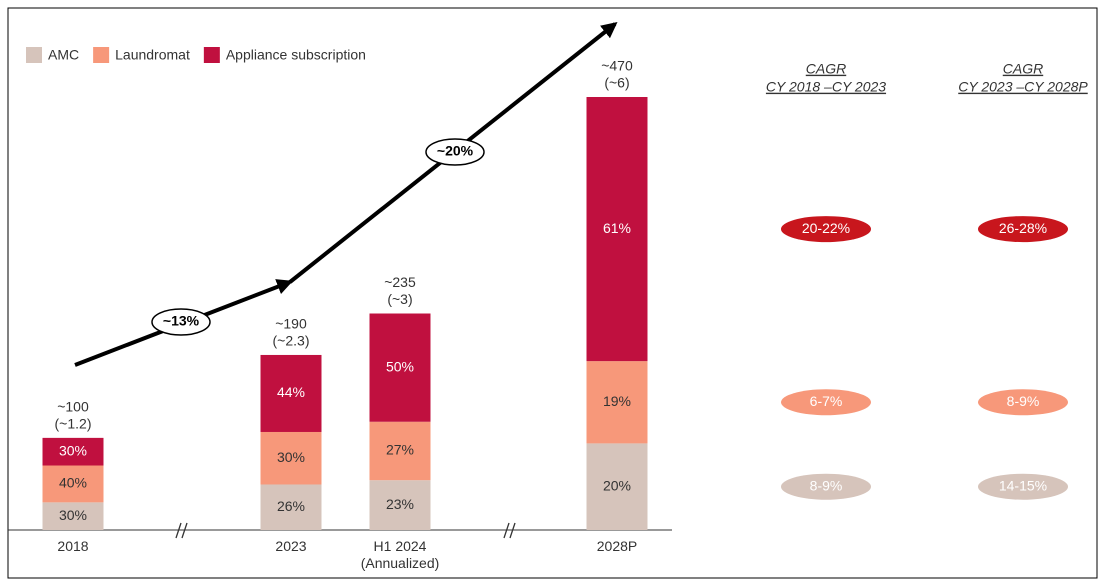  Describe the element at coordinates (399, 299) in the screenshot. I see `secondary-label: (~3)` at that location.